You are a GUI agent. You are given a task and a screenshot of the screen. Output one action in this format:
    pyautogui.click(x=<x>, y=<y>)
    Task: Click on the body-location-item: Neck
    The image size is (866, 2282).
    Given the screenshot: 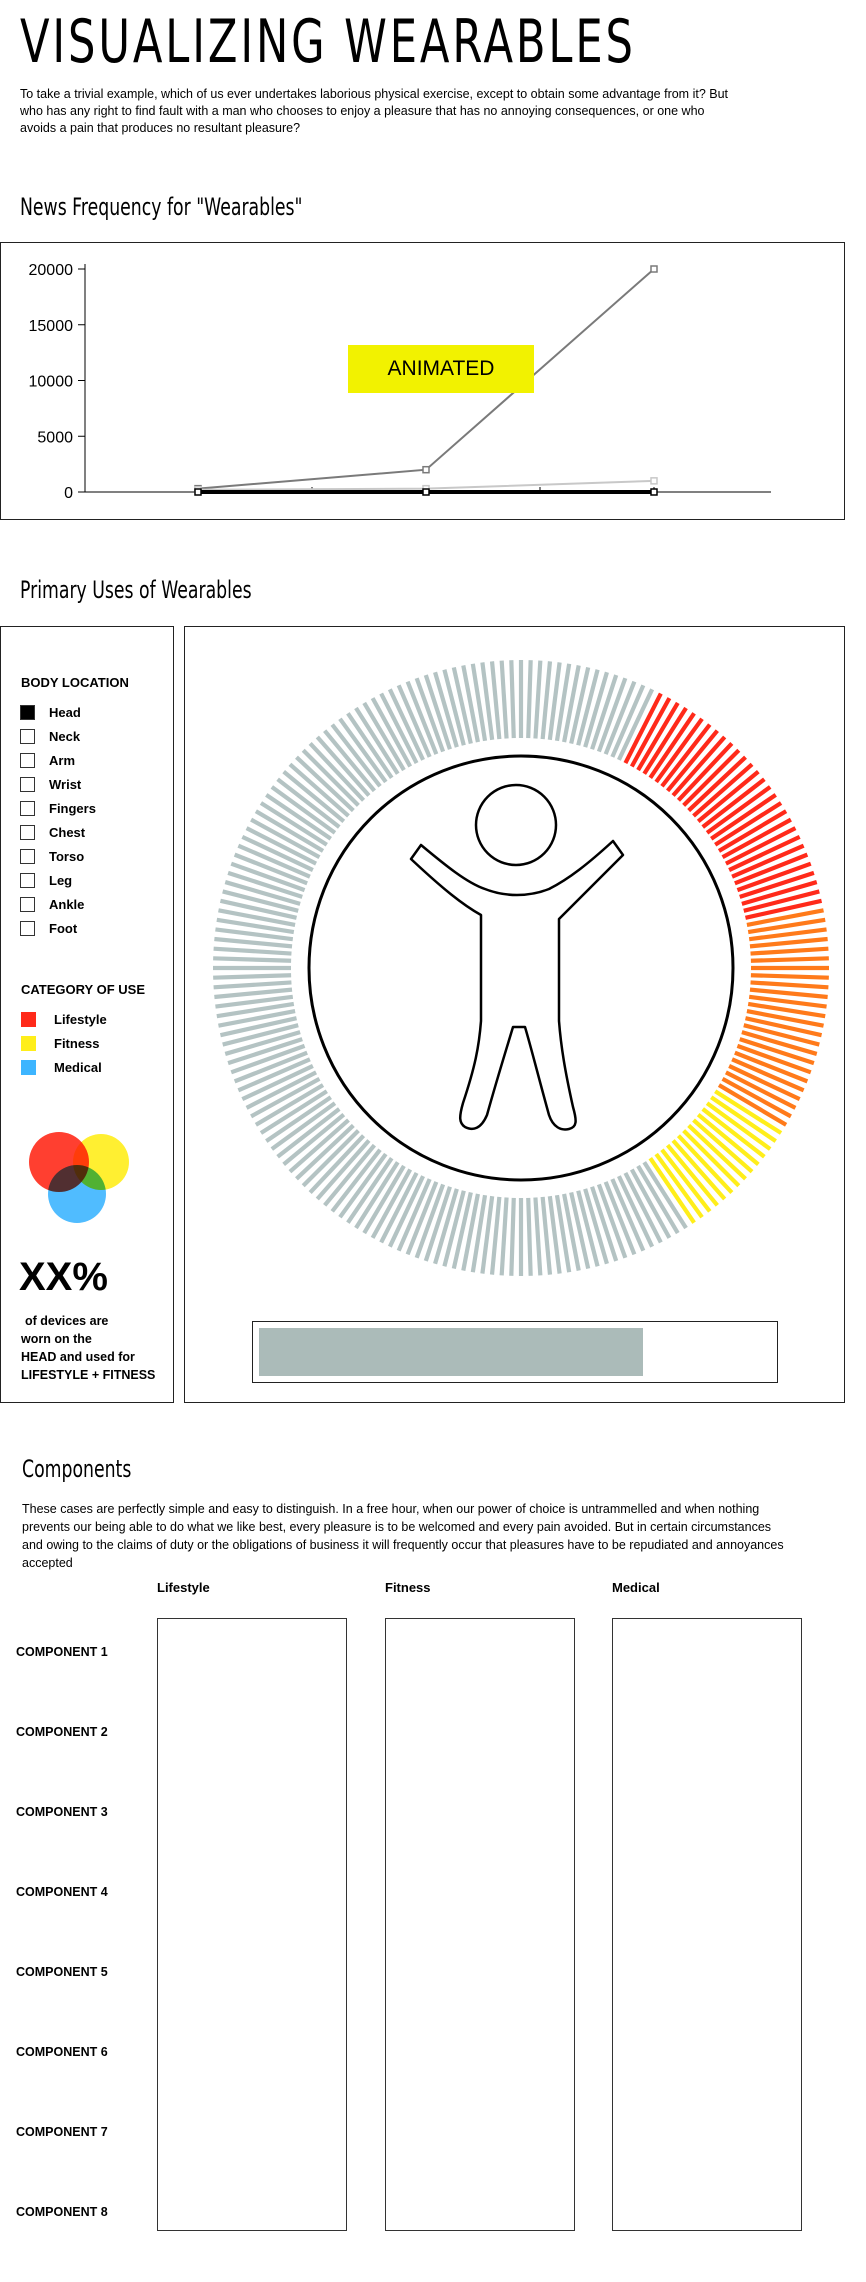 What is the action you would take?
    pyautogui.click(x=58, y=736)
    